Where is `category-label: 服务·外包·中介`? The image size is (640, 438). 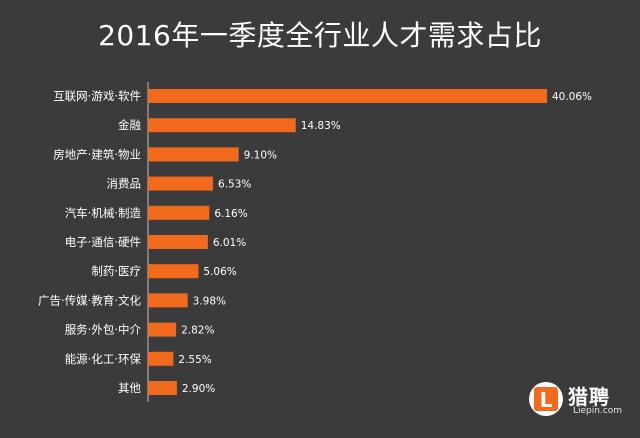 category-label: 服务·外包·中介 is located at coordinates (103, 330).